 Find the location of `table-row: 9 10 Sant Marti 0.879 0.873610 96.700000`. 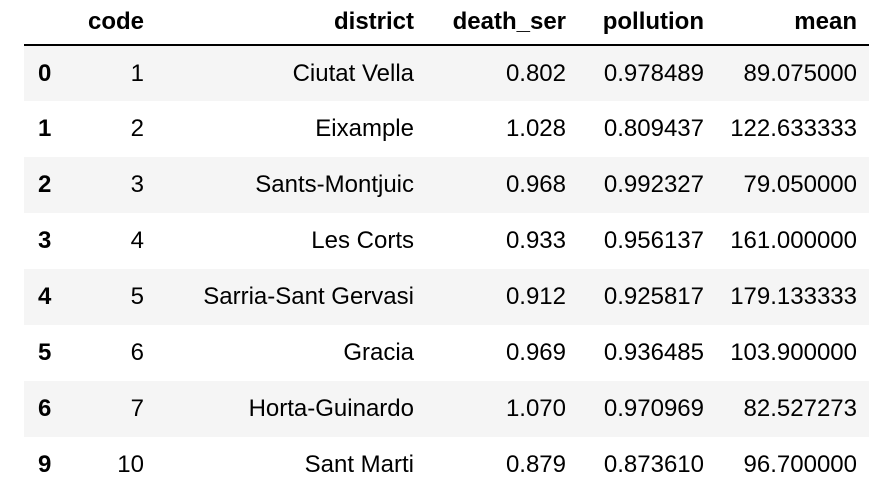

table-row: 9 10 Sant Marti 0.879 0.873610 96.700000 is located at coordinates (446, 465).